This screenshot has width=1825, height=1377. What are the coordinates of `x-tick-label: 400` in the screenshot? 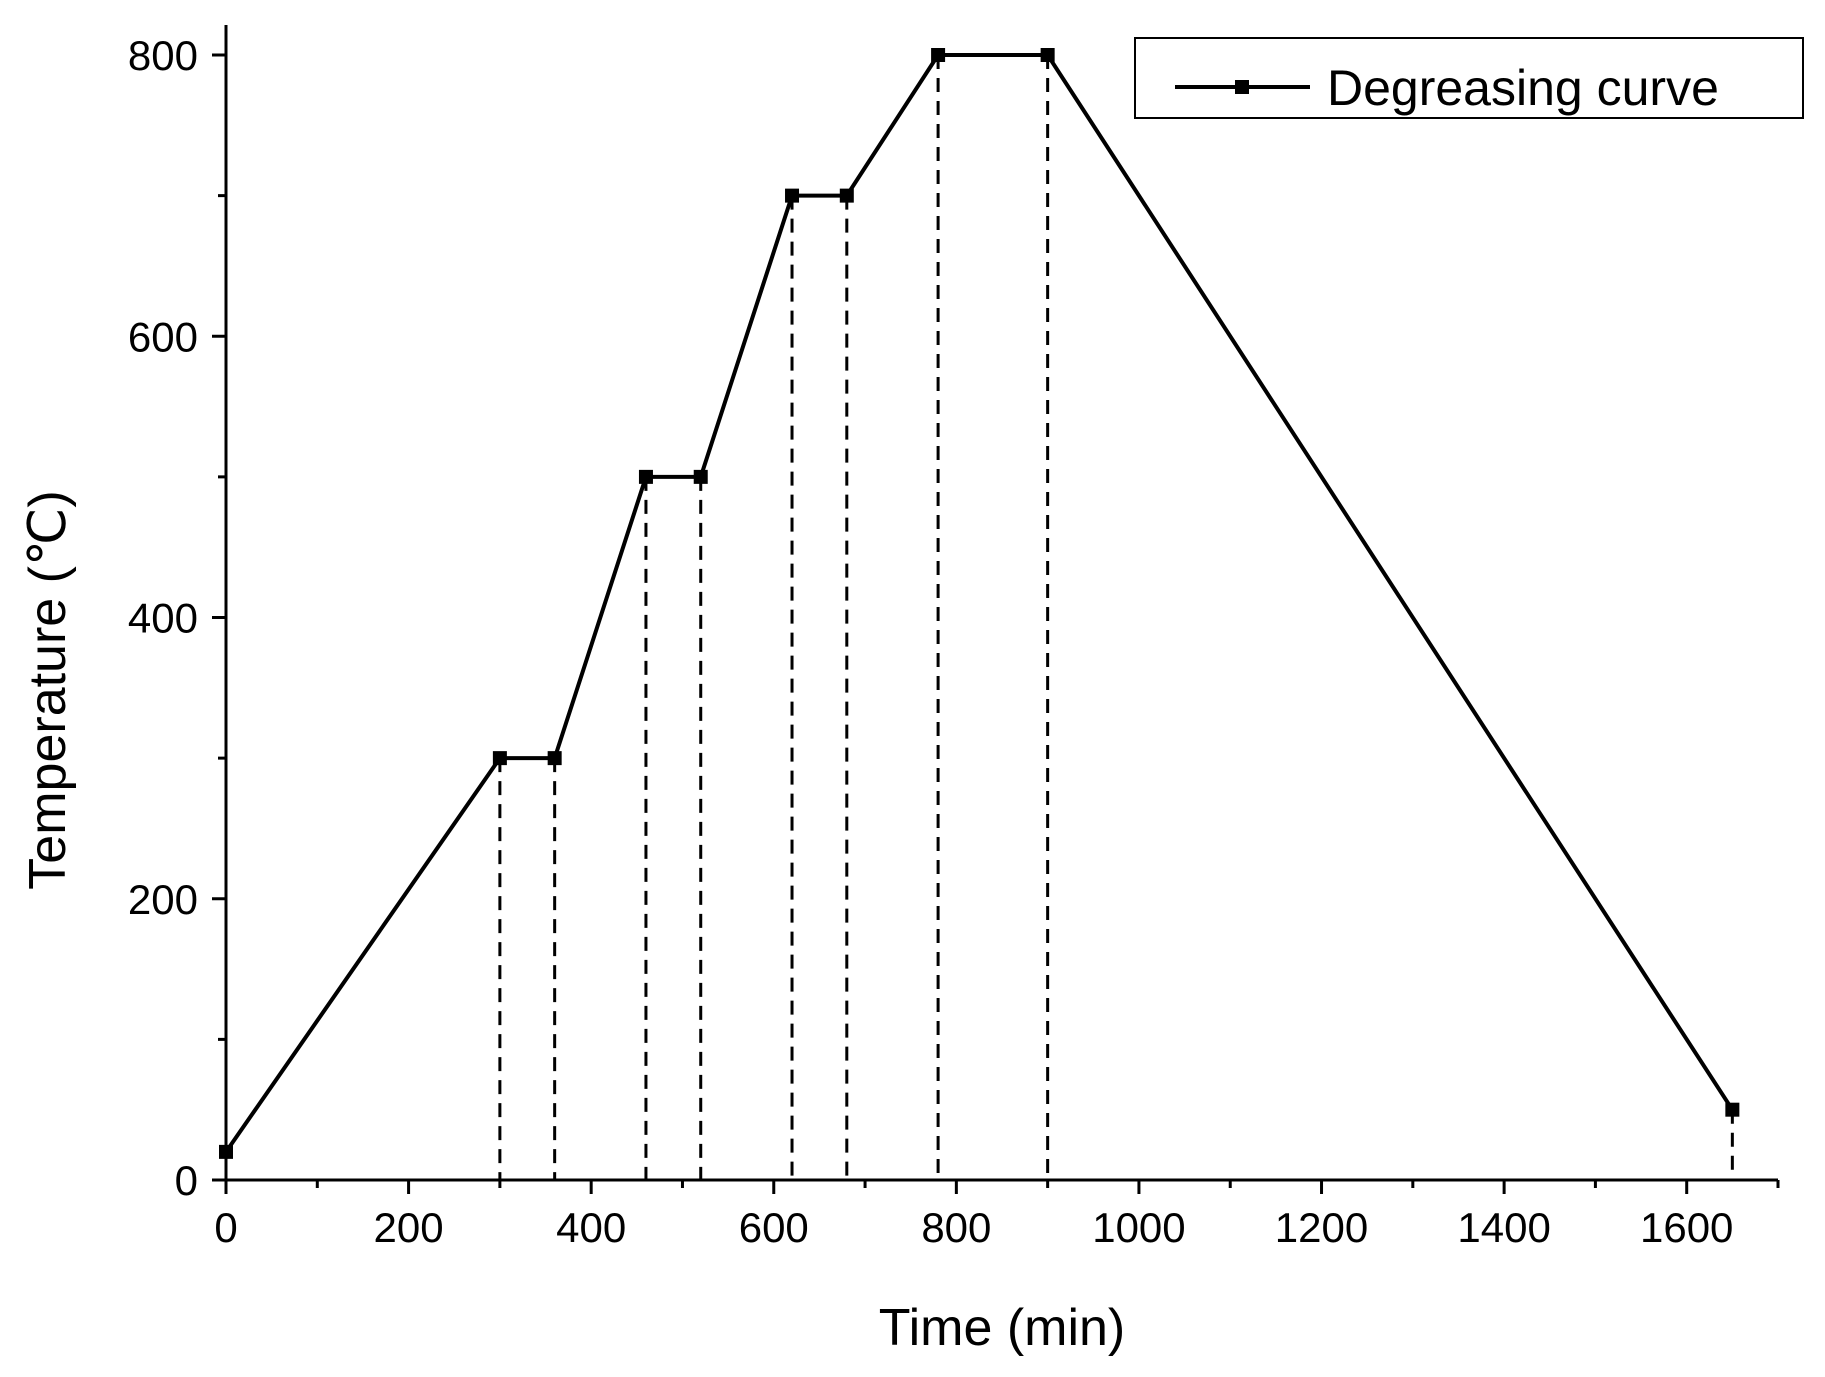 It's located at (591, 1227).